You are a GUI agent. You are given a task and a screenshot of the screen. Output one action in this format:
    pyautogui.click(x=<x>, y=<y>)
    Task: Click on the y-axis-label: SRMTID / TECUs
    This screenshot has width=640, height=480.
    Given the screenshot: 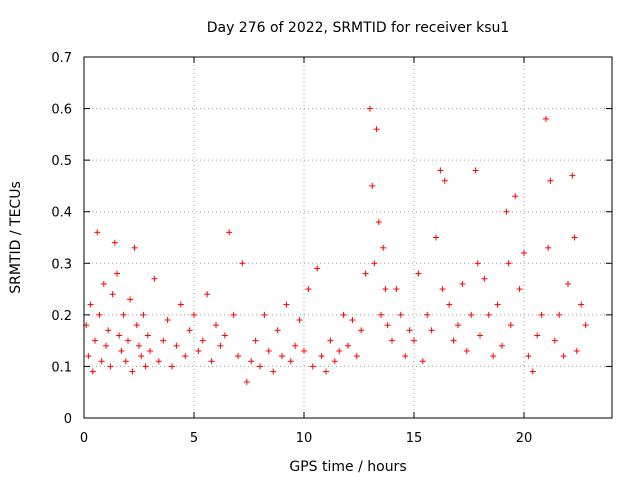 What is the action you would take?
    pyautogui.click(x=16, y=237)
    